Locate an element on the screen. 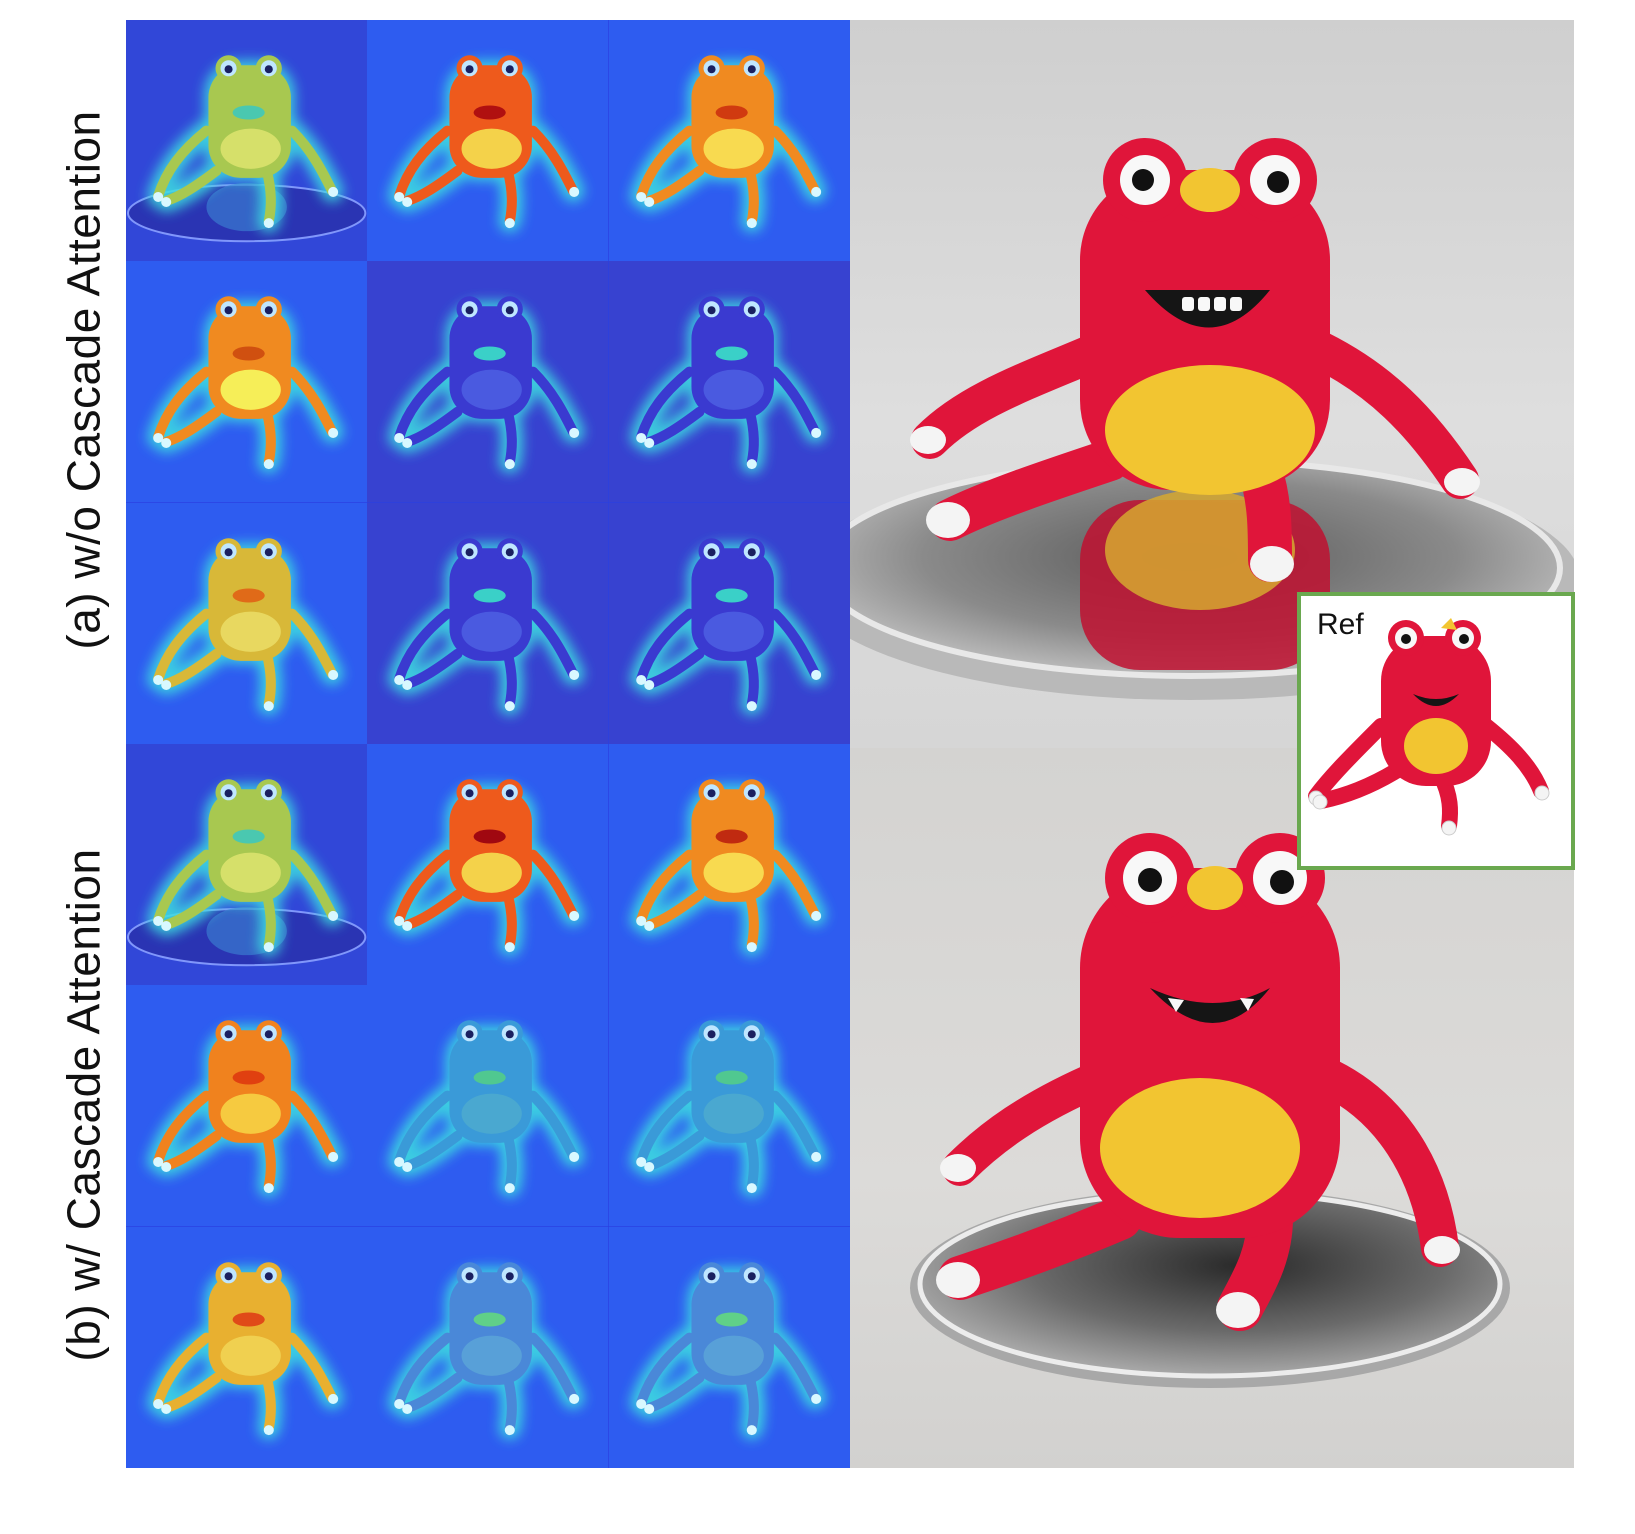  row-label-b-text: (b) w/ Cascade Attention is located at coordinates (84, 1105).